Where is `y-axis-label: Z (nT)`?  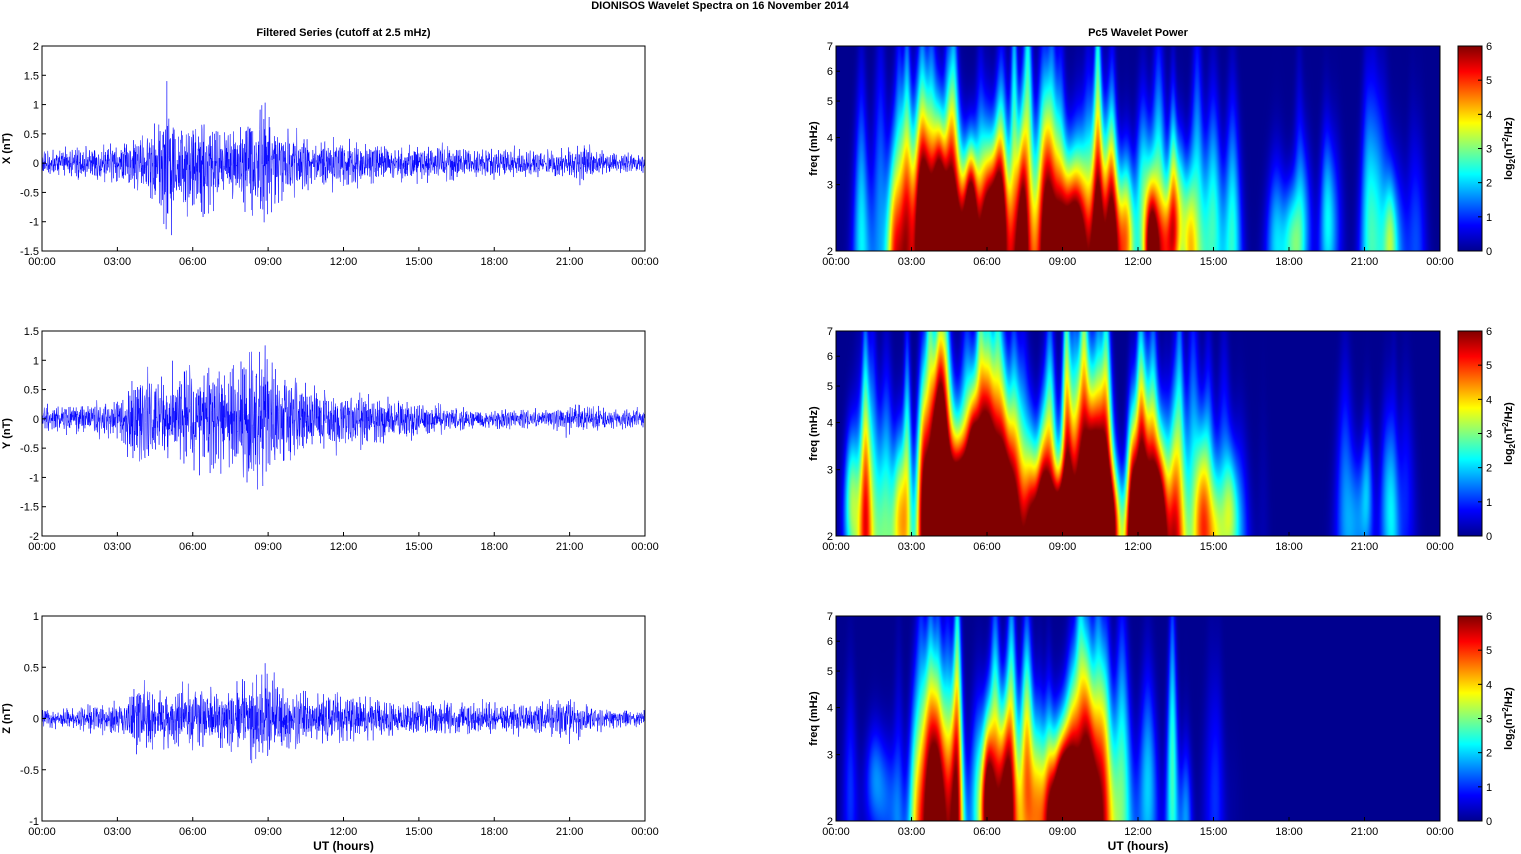
y-axis-label: Z (nT) is located at coordinates (7, 718).